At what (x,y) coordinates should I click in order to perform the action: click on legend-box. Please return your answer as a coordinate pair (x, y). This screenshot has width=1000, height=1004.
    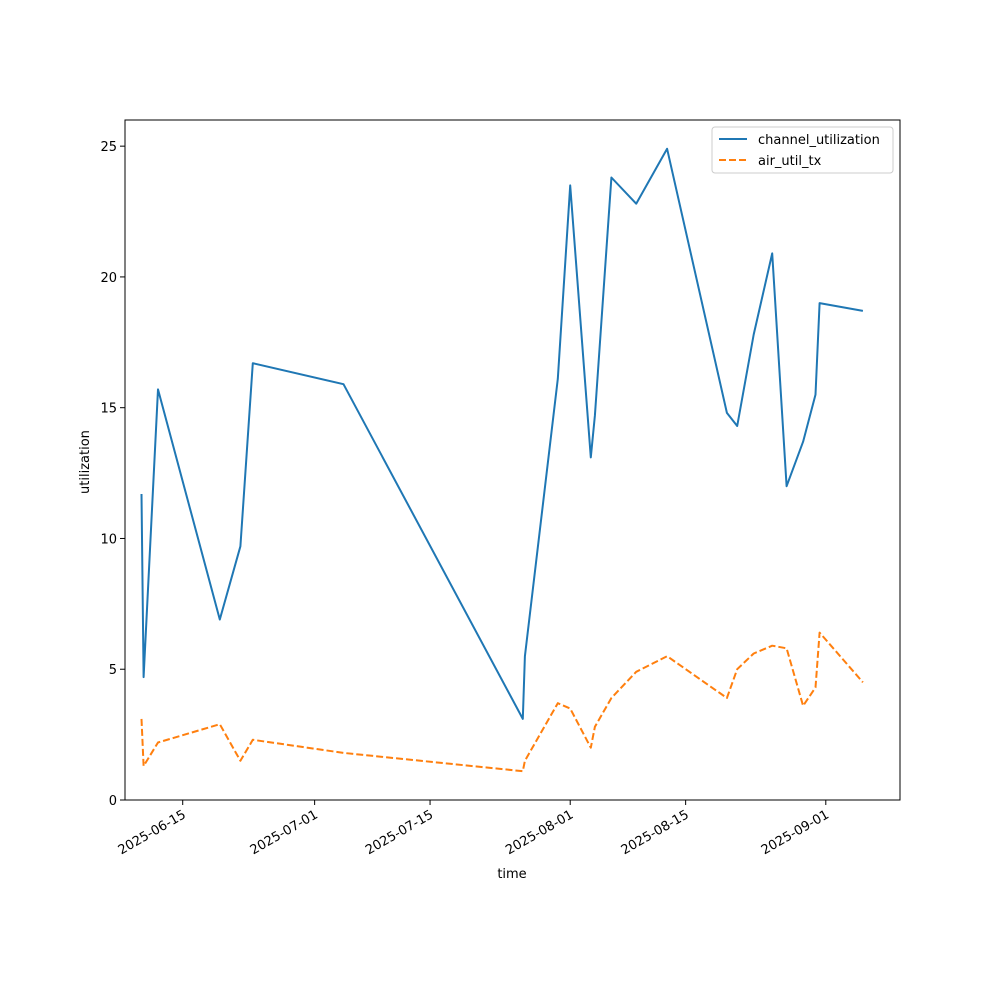
    Looking at the image, I should click on (802, 150).